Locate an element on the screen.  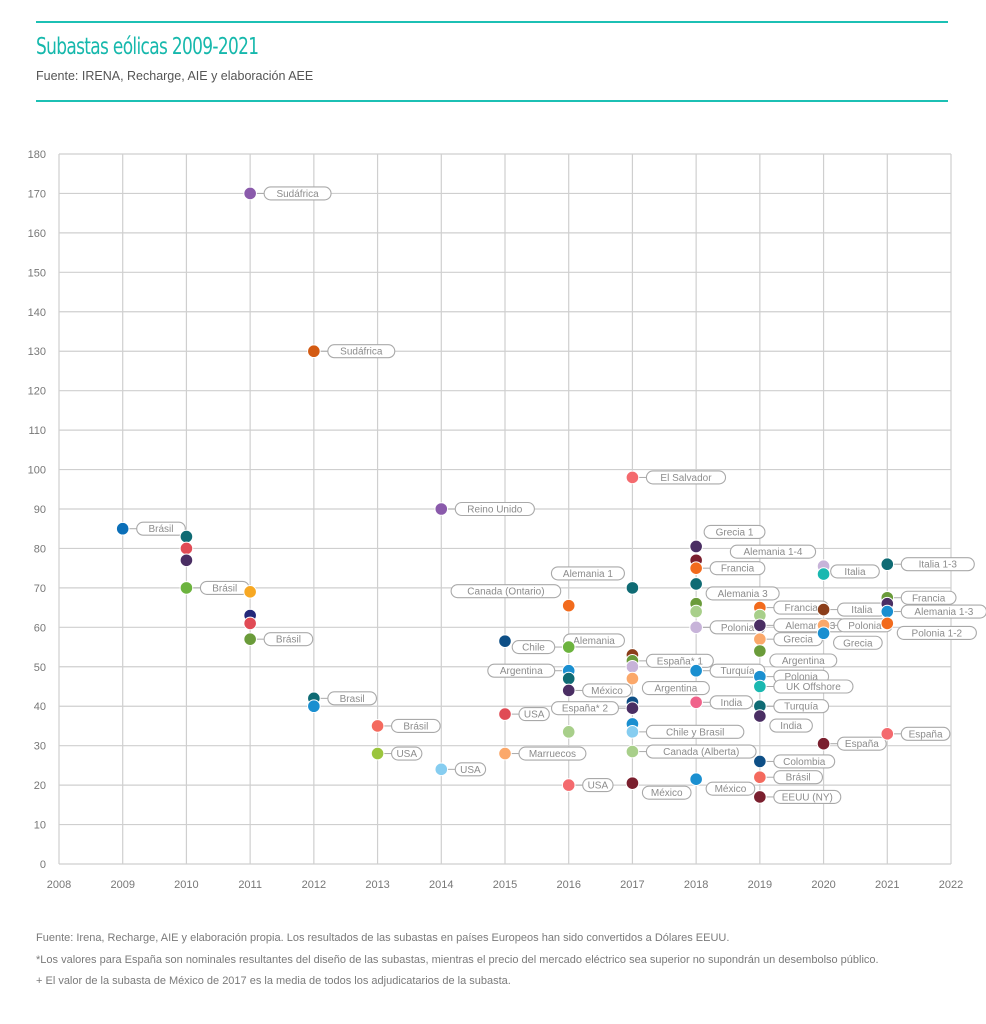
point-label: Canada (Ontario) is located at coordinates (505, 592).